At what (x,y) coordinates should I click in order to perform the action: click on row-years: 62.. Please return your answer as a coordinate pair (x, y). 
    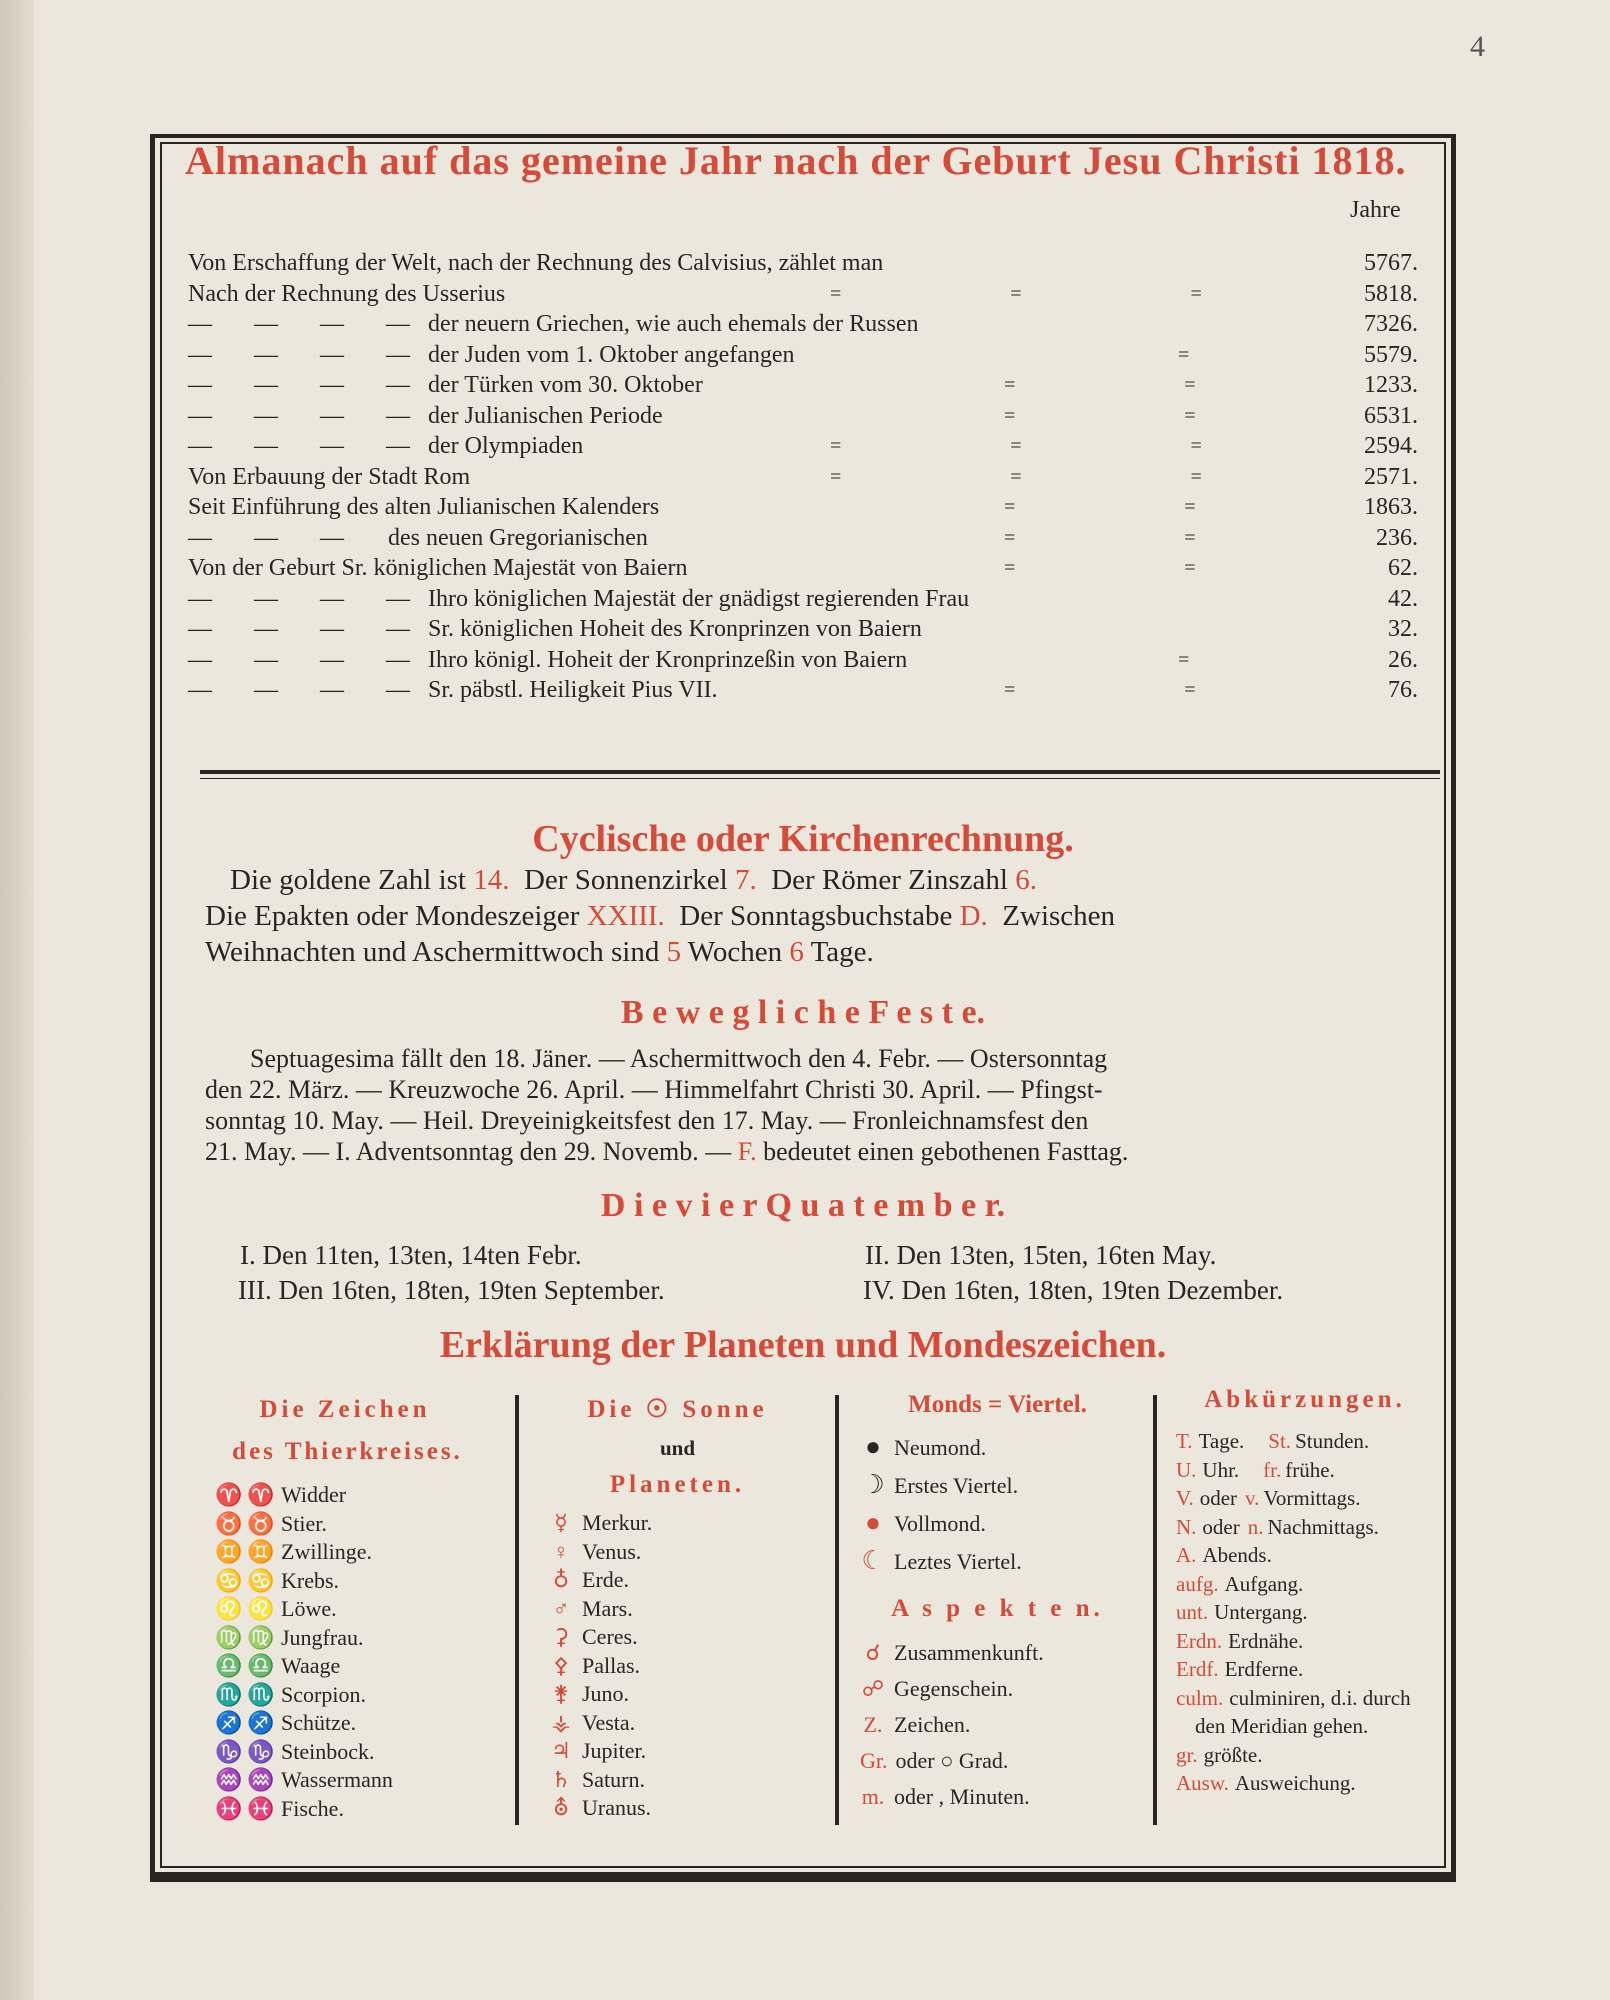
    Looking at the image, I should click on (1403, 568).